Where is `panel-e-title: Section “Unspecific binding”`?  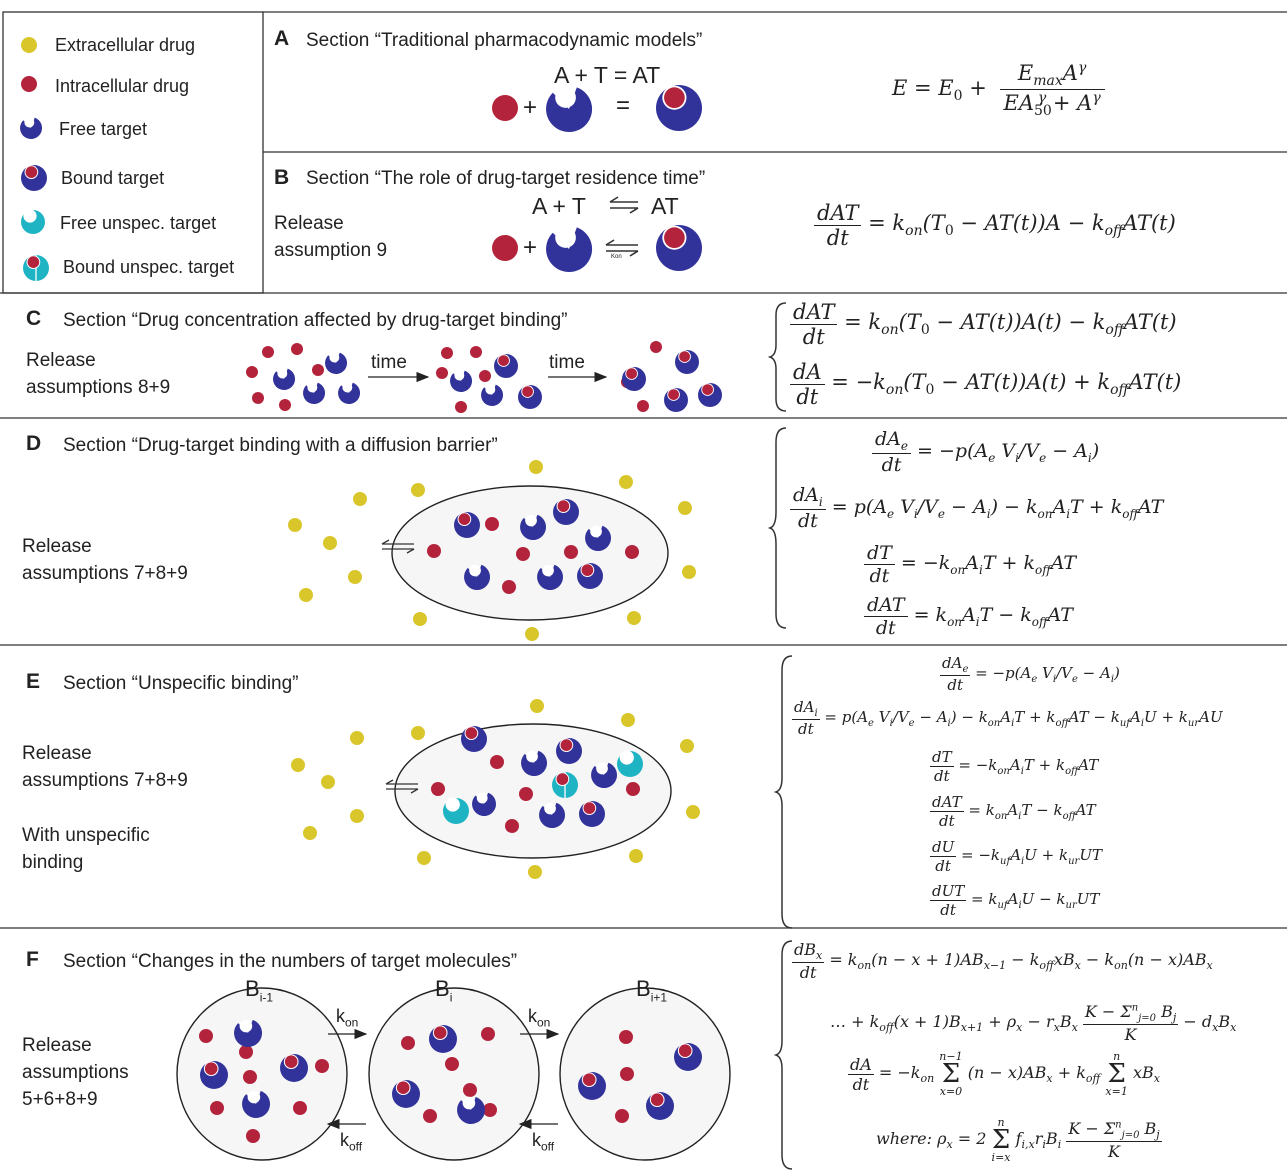 panel-e-title: Section “Unspecific binding” is located at coordinates (181, 683).